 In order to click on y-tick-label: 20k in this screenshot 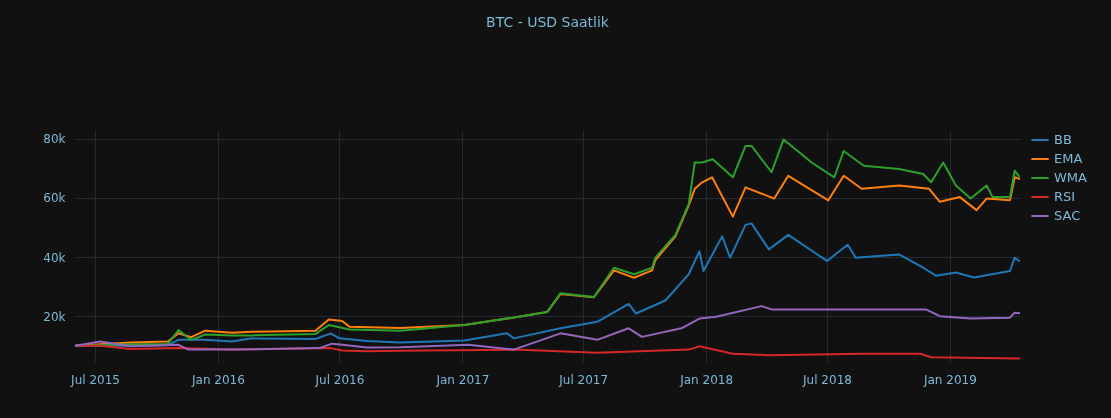, I will do `click(54, 316)`.